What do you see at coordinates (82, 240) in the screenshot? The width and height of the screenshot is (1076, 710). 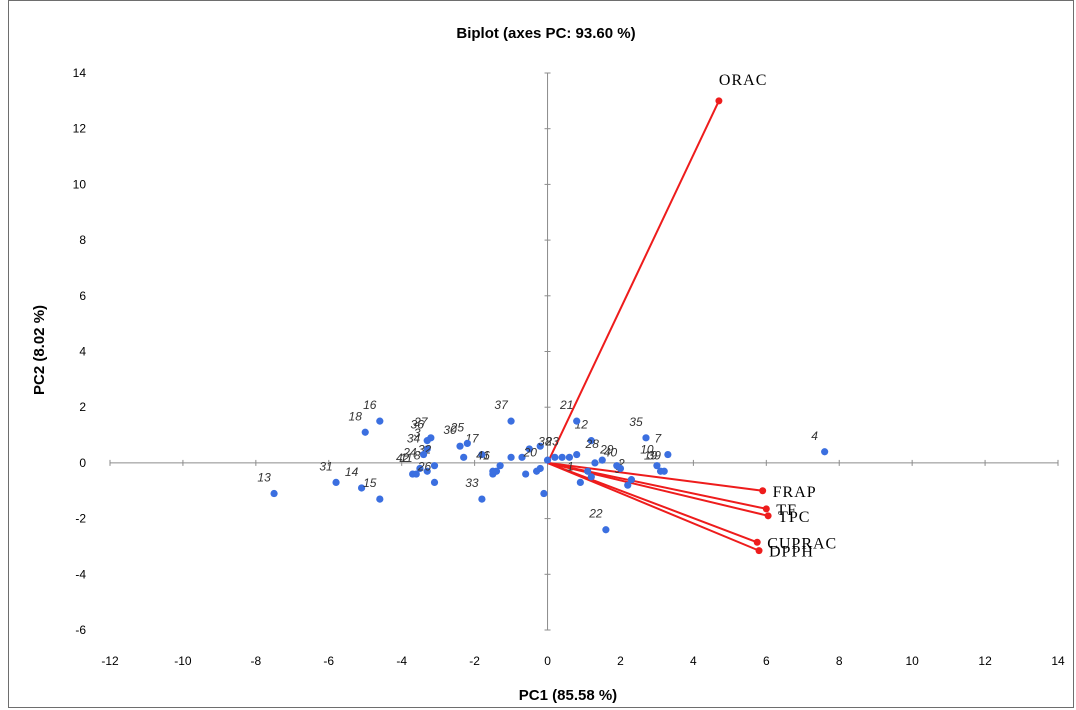 I see `y-tick-label: 8` at bounding box center [82, 240].